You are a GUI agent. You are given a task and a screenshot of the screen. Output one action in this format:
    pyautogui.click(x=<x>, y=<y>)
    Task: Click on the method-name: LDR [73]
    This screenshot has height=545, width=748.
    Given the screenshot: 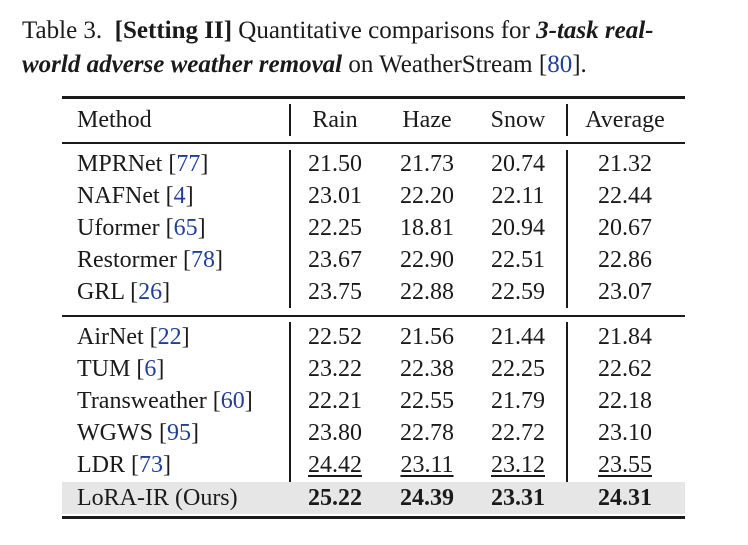 What is the action you would take?
    pyautogui.click(x=124, y=465)
    